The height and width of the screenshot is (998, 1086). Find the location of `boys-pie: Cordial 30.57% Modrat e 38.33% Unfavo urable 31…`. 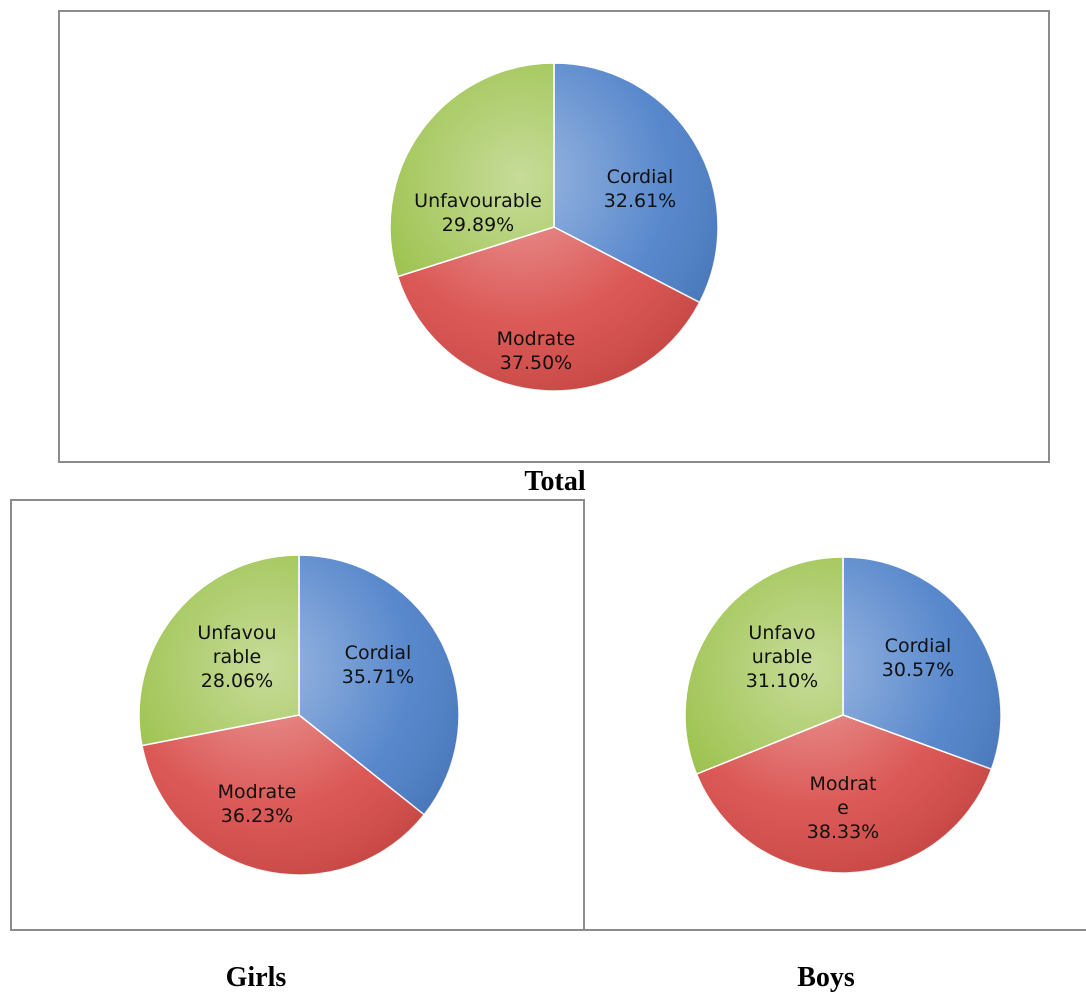

boys-pie: Cordial 30.57% Modrat e 38.33% Unfavo urable 31… is located at coordinates (843, 715).